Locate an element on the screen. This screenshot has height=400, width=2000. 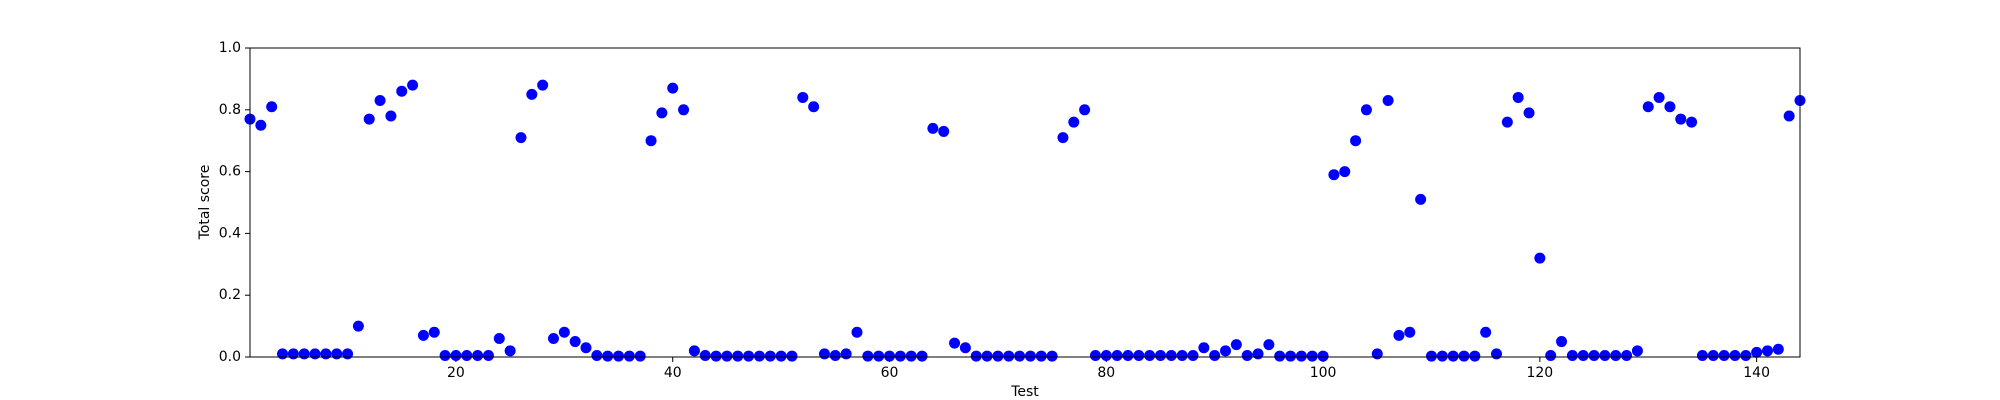
x-tick-label: 20 is located at coordinates (456, 373).